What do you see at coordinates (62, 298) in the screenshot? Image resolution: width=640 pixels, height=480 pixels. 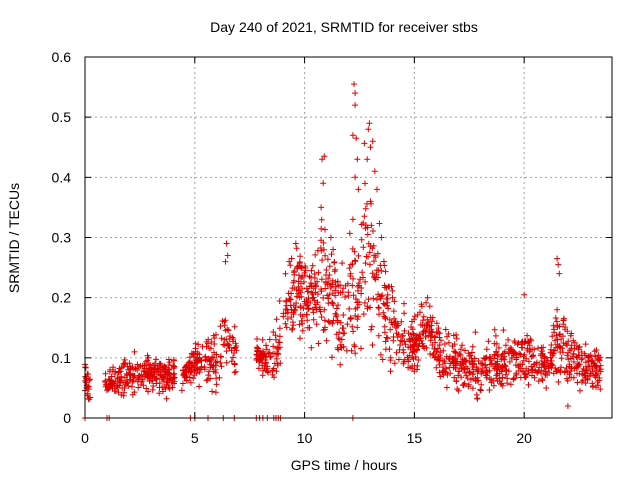 I see `y-tick-label: 0.2` at bounding box center [62, 298].